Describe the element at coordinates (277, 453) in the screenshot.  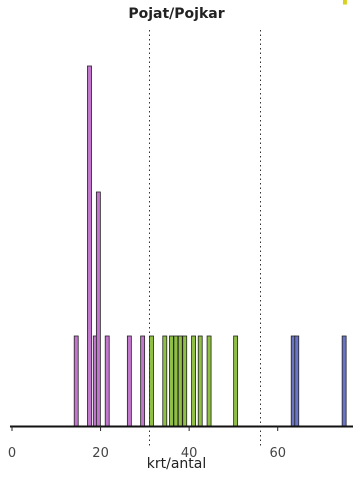
I see `x-tick-label-60: 60` at that location.